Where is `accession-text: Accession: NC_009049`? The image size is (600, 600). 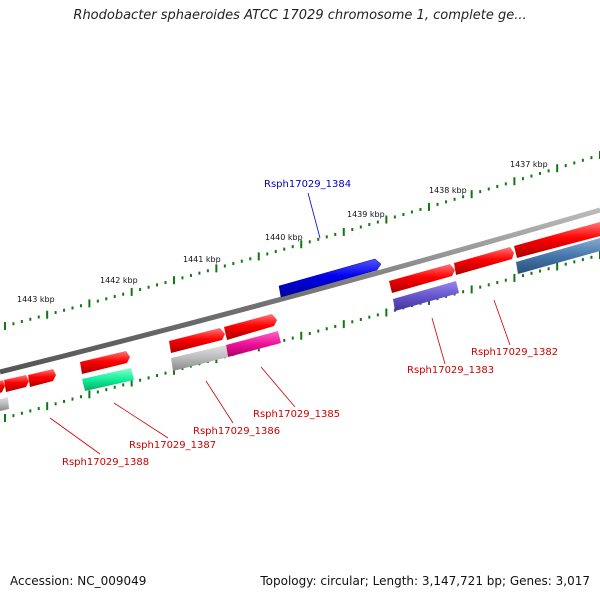
accession-text: Accession: NC_009049 is located at coordinates (78, 581).